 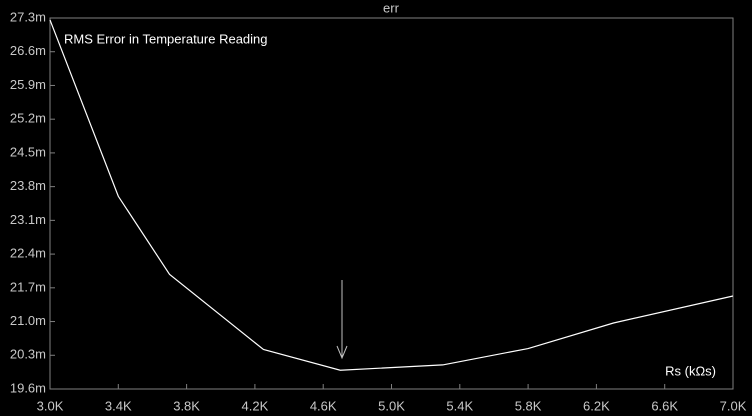 What do you see at coordinates (28, 185) in the screenshot?
I see `y-tick-label: 23.8m` at bounding box center [28, 185].